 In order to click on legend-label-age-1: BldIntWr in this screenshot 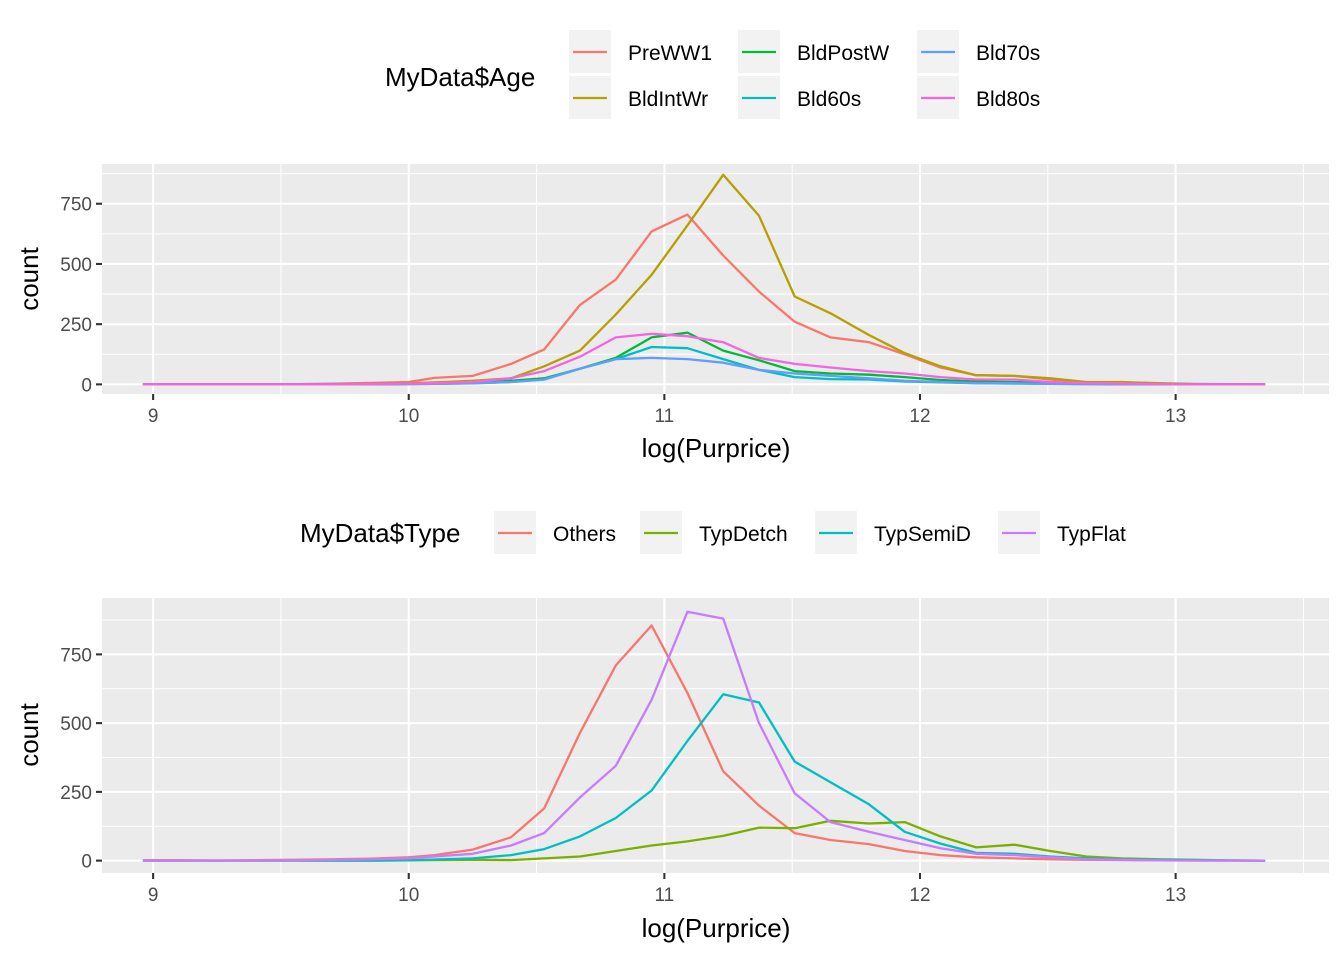, I will do `click(668, 99)`.